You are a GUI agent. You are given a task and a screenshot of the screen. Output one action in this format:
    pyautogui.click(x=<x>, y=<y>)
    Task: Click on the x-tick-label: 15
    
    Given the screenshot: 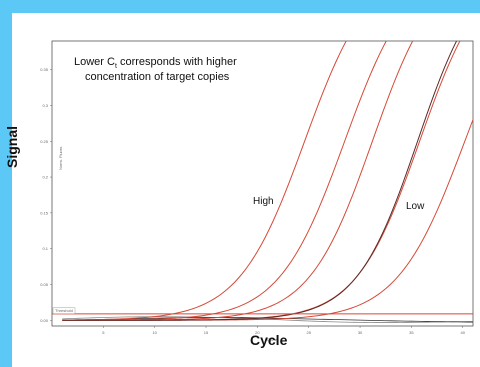 What is the action you would take?
    pyautogui.click(x=206, y=332)
    